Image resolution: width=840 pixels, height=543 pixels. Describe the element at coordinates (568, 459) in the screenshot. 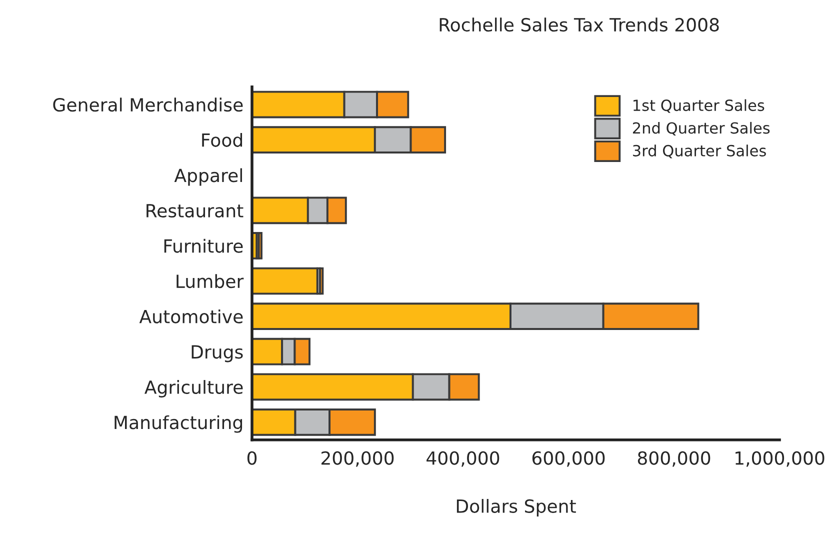

I see `x-tick-label: 600,000` at that location.